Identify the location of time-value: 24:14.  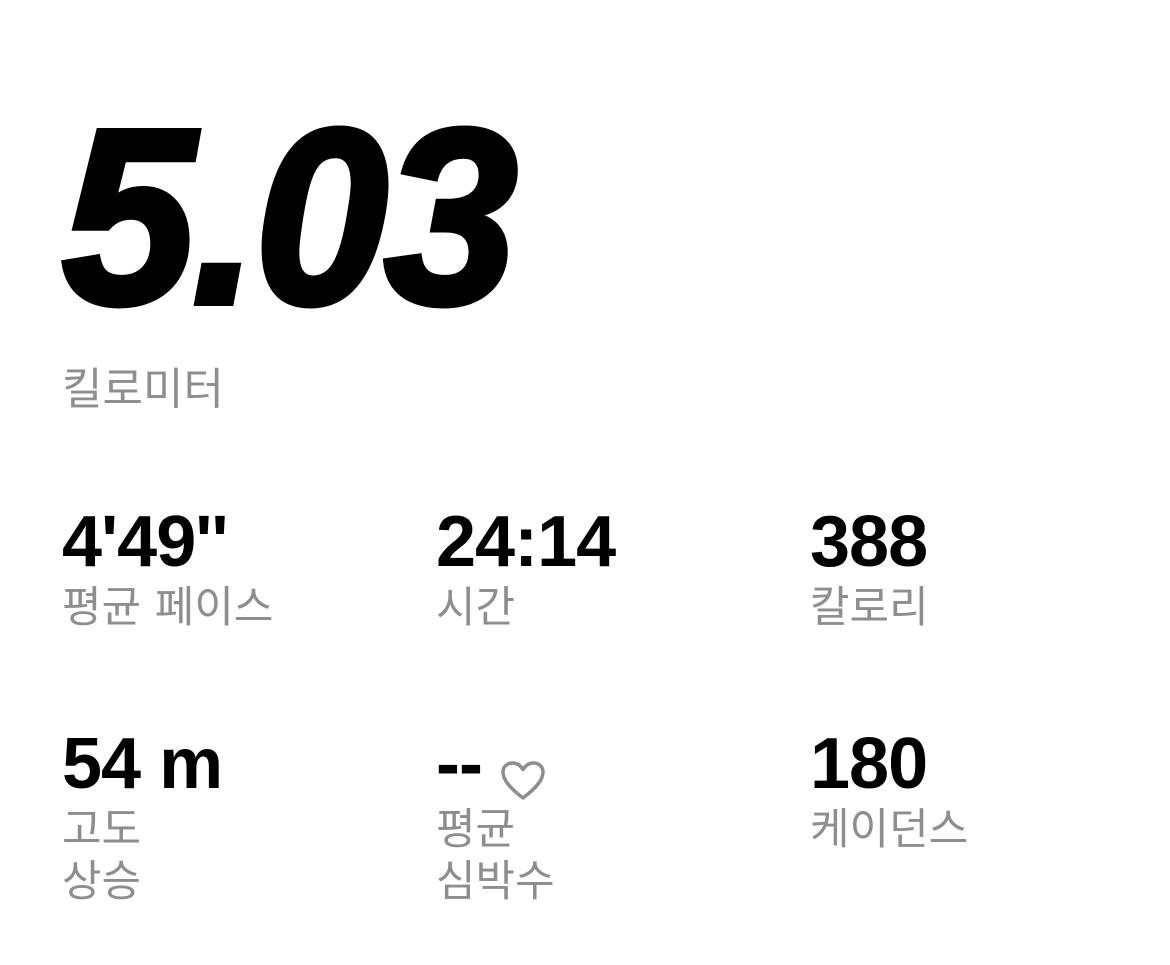
(606, 542).